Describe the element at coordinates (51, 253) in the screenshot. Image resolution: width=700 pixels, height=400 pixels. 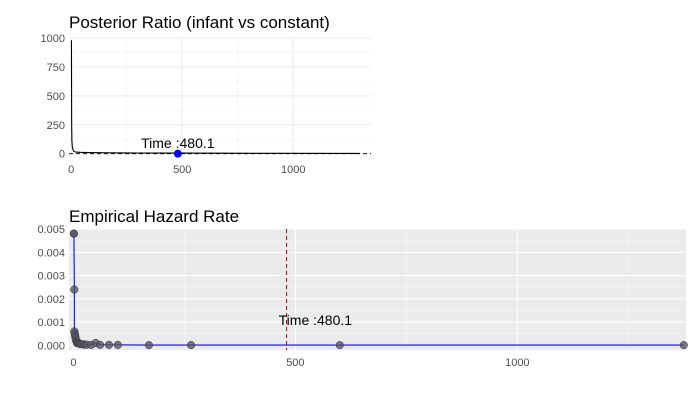
I see `y-tick-label: 0.004` at that location.